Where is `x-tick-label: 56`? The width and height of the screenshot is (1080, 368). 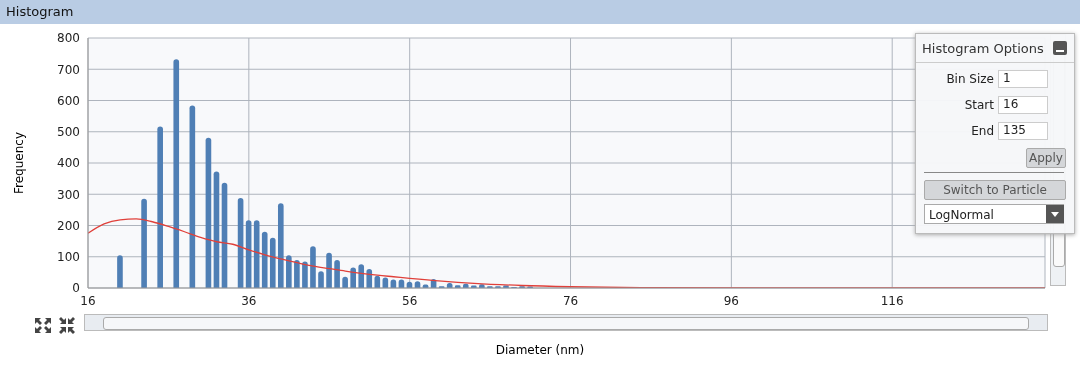
x-tick-label: 56 is located at coordinates (410, 300).